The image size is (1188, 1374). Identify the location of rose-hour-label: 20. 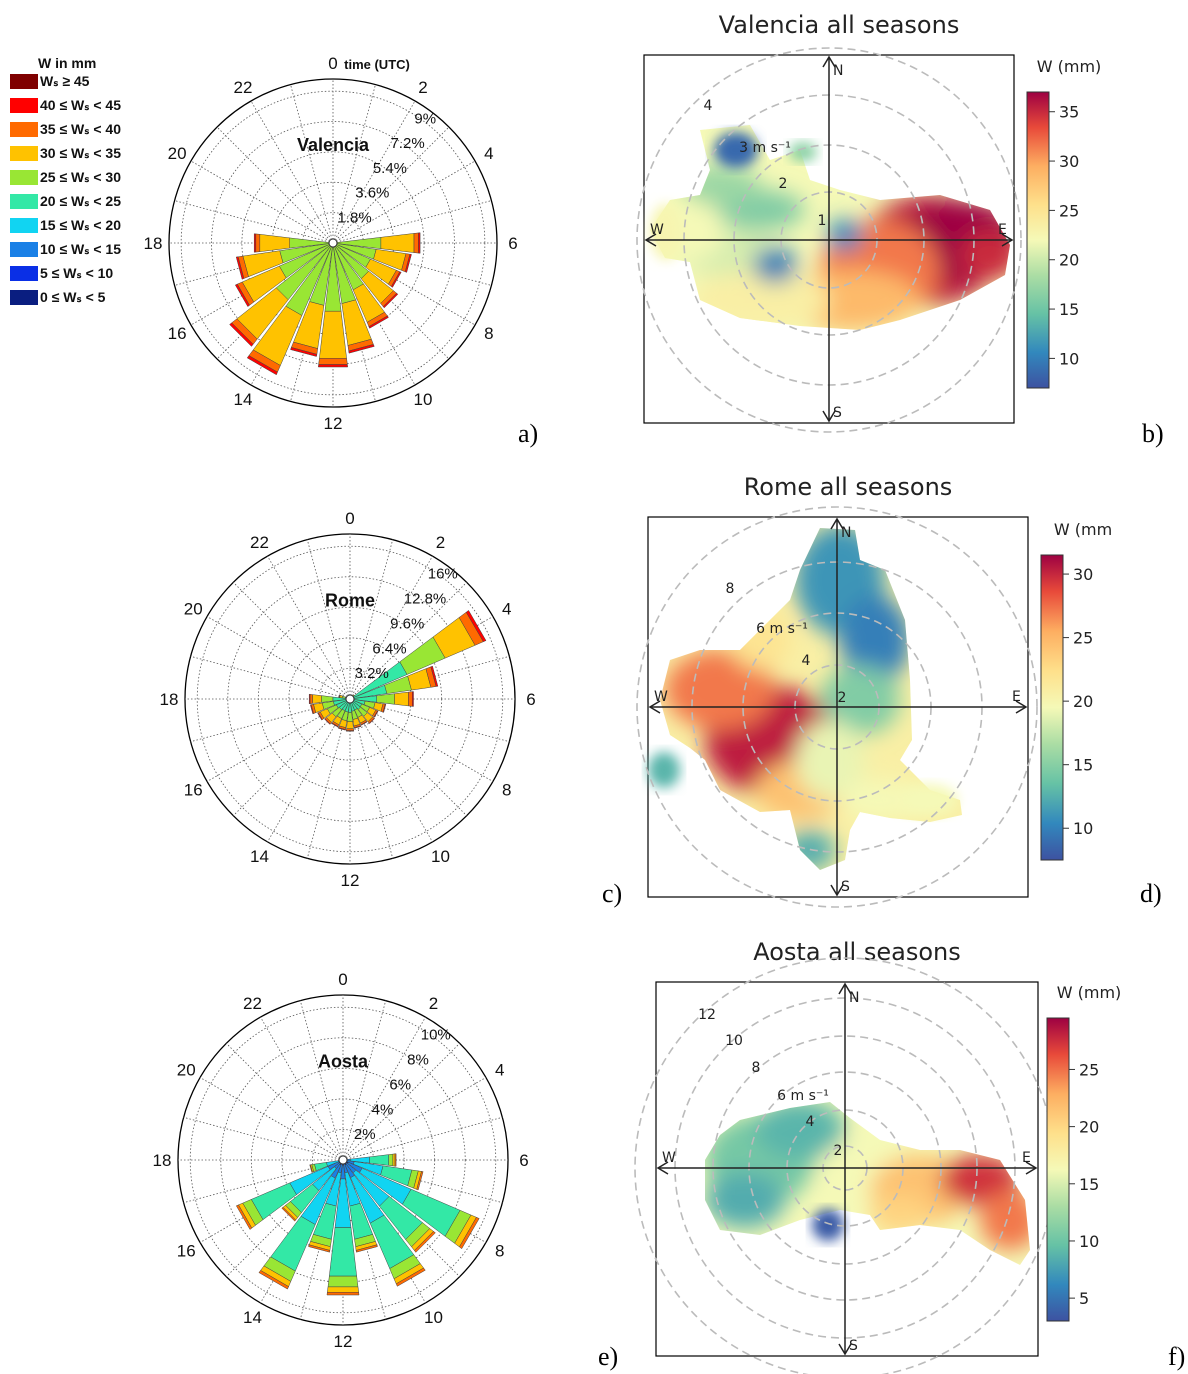
(193, 609).